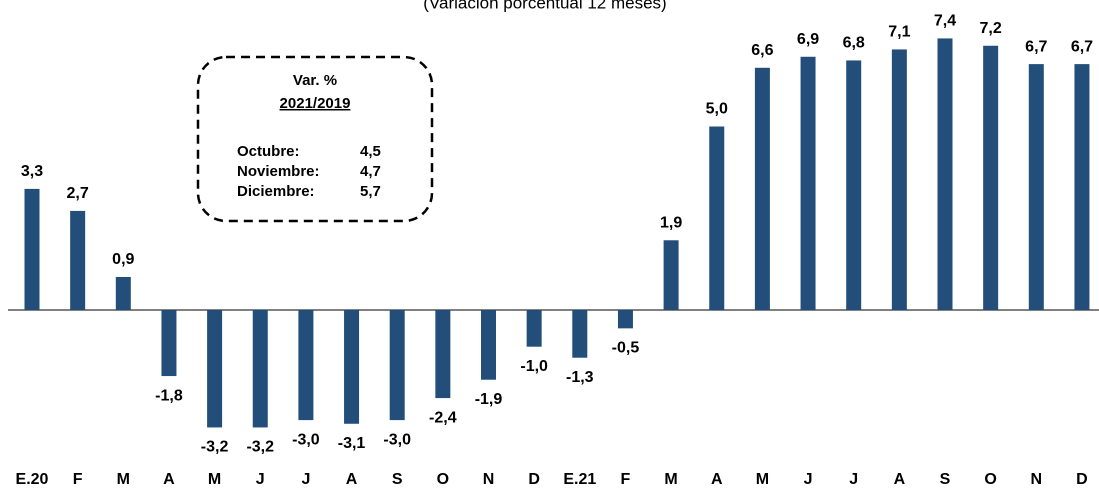 This screenshot has width=1099, height=491. Describe the element at coordinates (443, 417) in the screenshot. I see `value-label: -2,4` at that location.